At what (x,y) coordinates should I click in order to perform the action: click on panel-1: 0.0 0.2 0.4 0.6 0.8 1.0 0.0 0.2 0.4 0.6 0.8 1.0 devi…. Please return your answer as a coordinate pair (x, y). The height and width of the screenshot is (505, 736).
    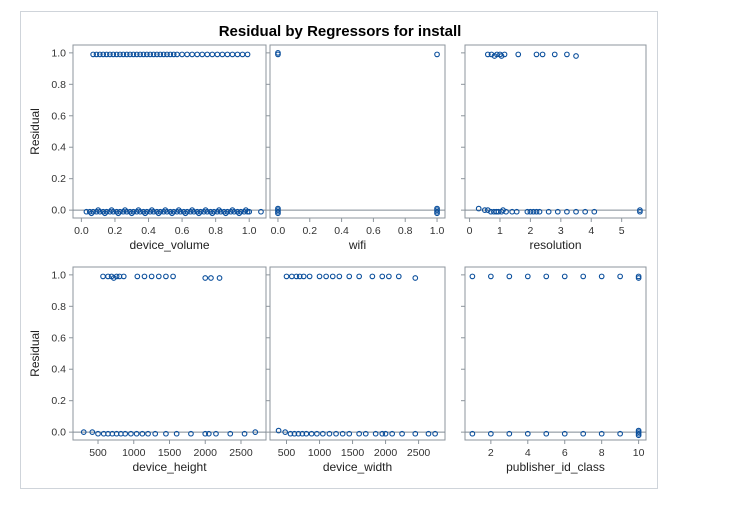
    Looking at the image, I should click on (147, 148).